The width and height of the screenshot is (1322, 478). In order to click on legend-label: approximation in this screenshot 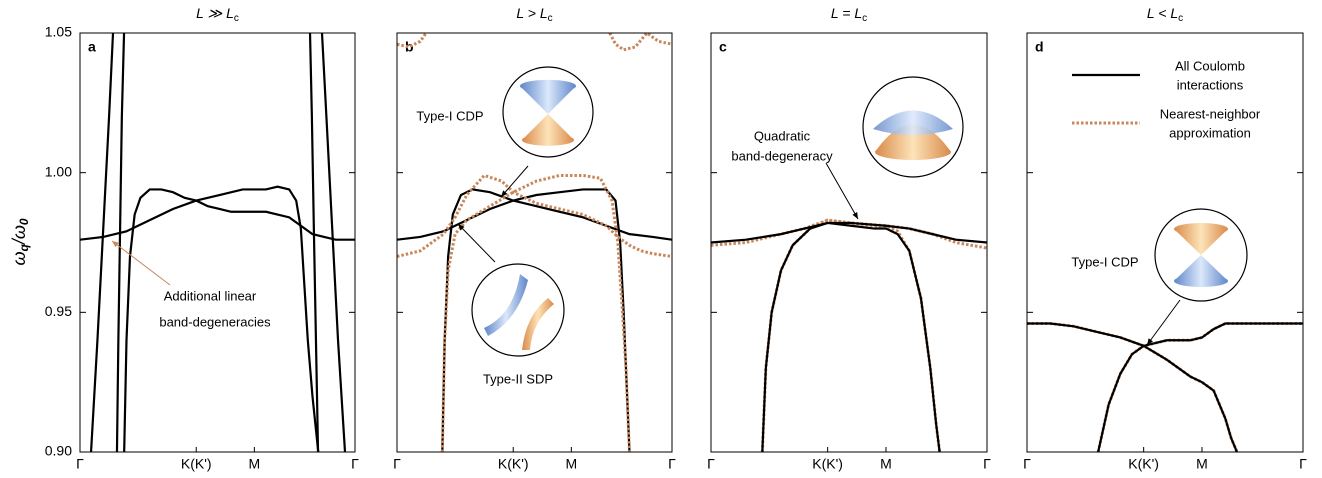, I will do `click(1210, 132)`.